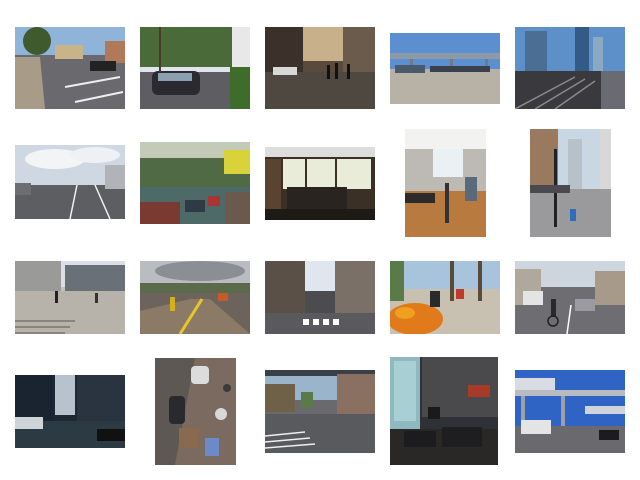 This screenshot has width=640, height=480. I want to click on thumbnail-plaza-steps, so click(70, 297).